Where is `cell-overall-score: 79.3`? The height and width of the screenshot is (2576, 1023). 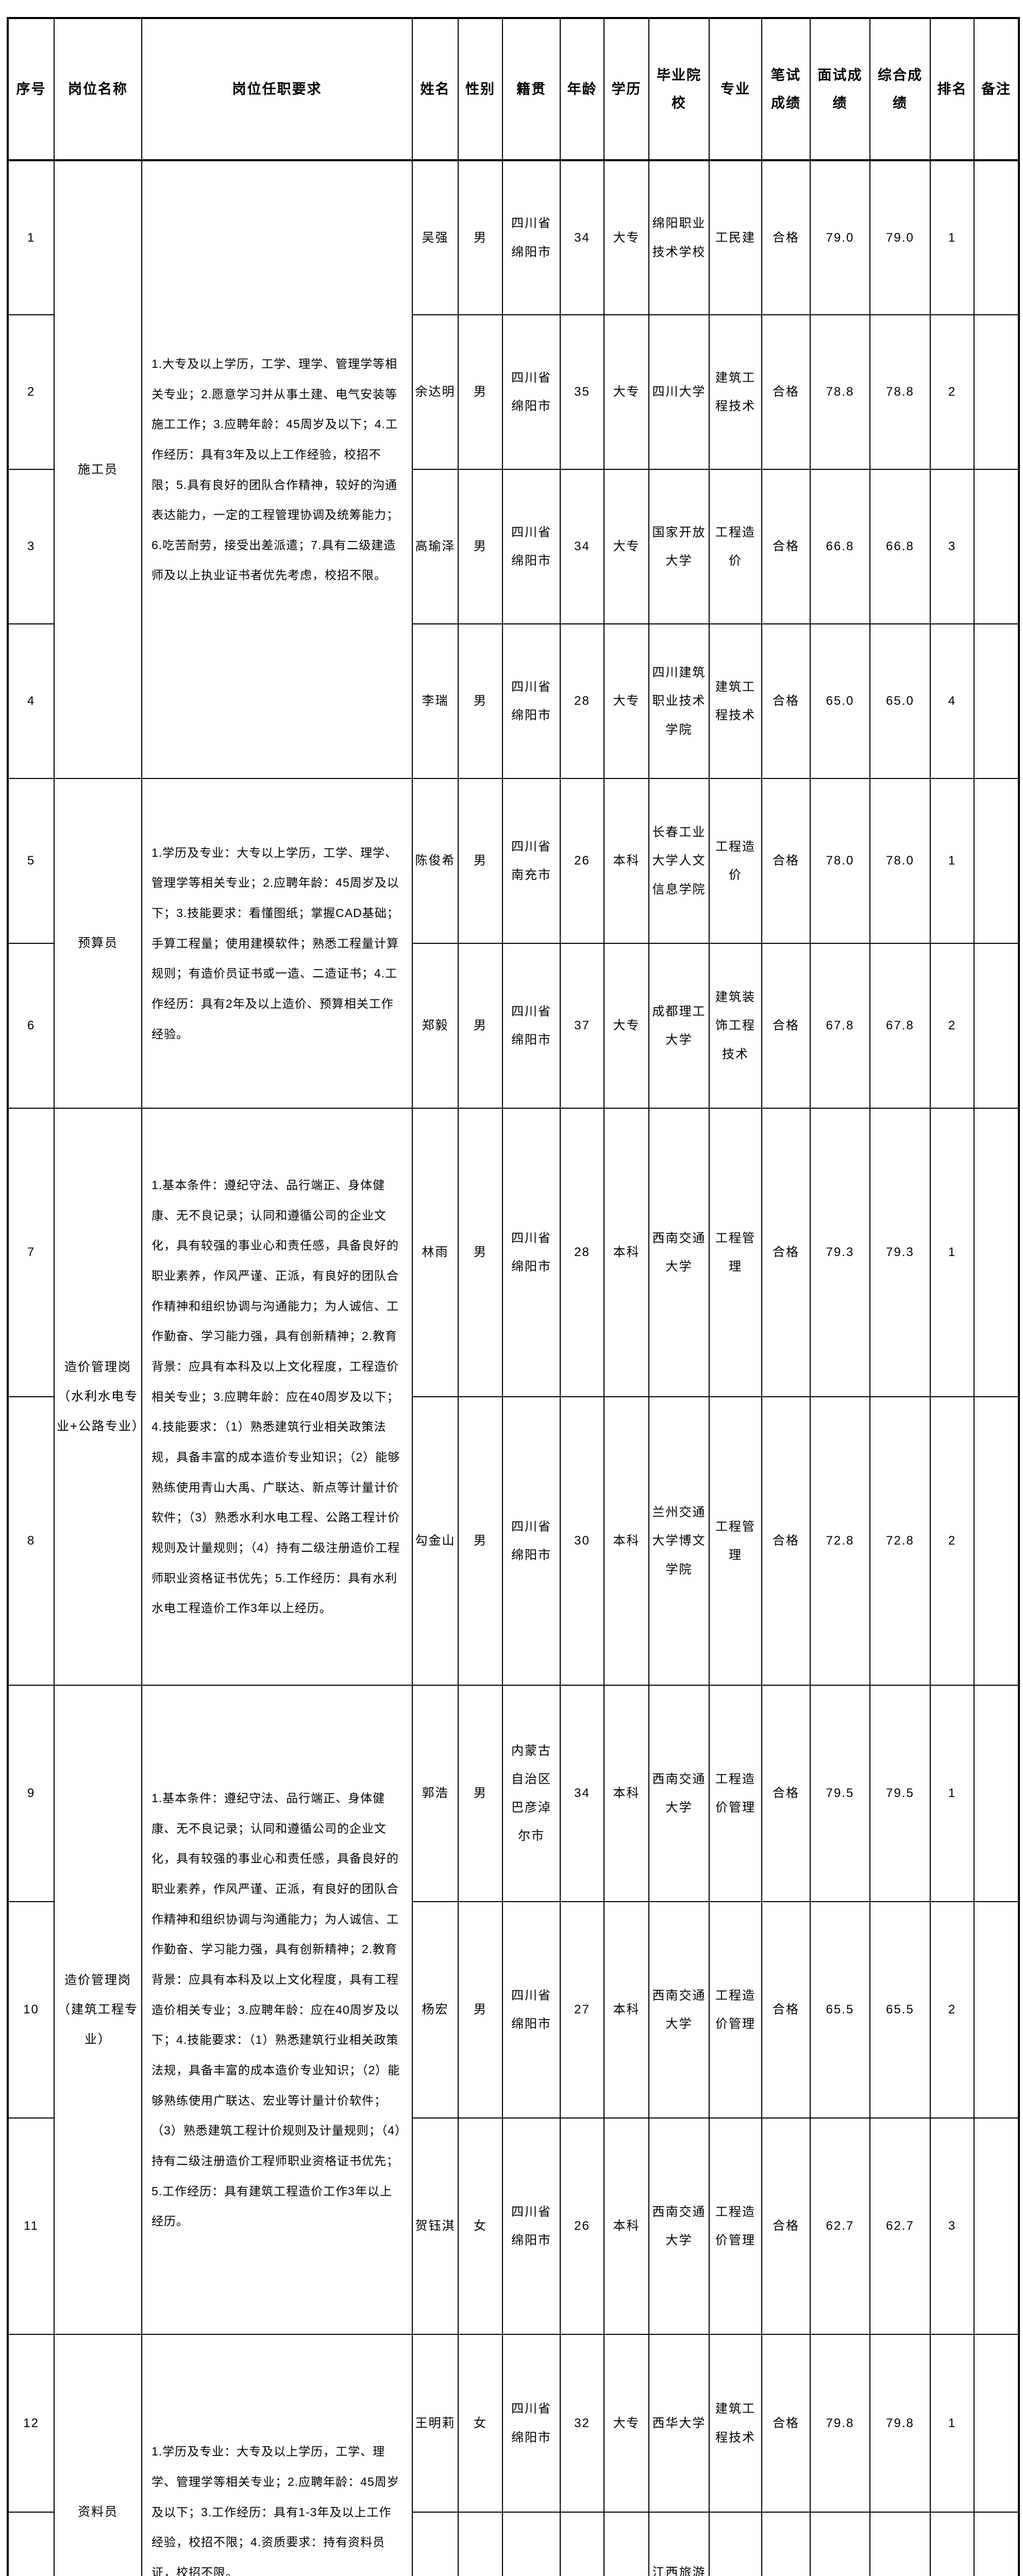 cell-overall-score: 79.3 is located at coordinates (900, 1252).